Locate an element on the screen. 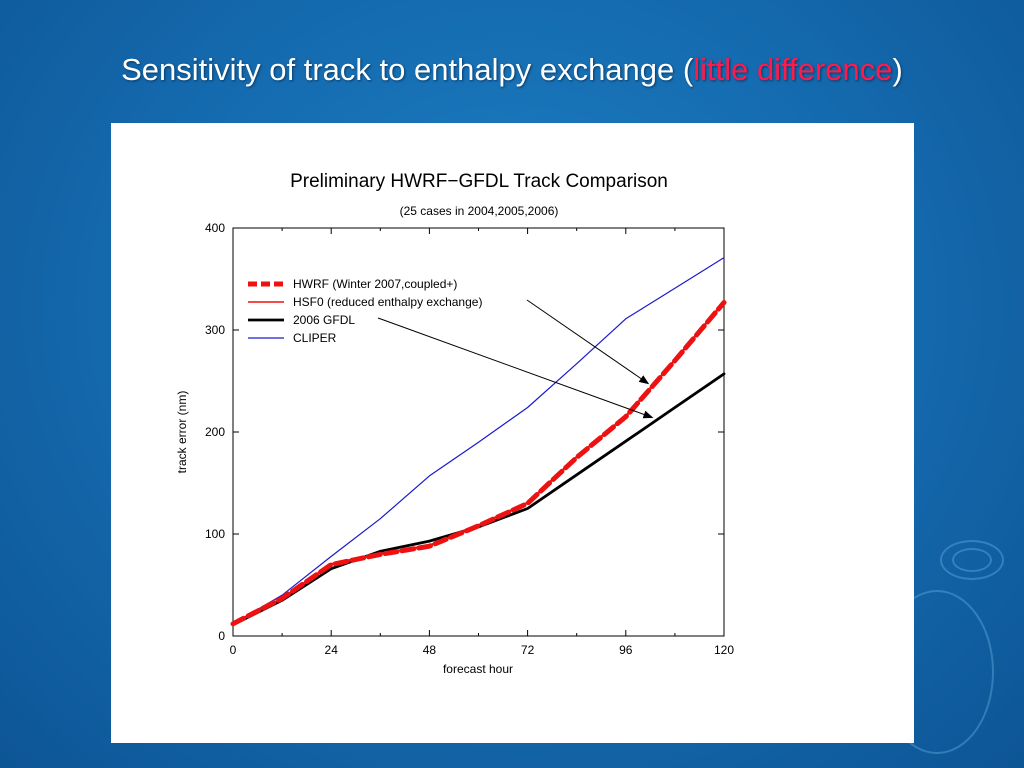 This screenshot has height=768, width=1024. slide-title-highlight: little difference is located at coordinates (793, 69).